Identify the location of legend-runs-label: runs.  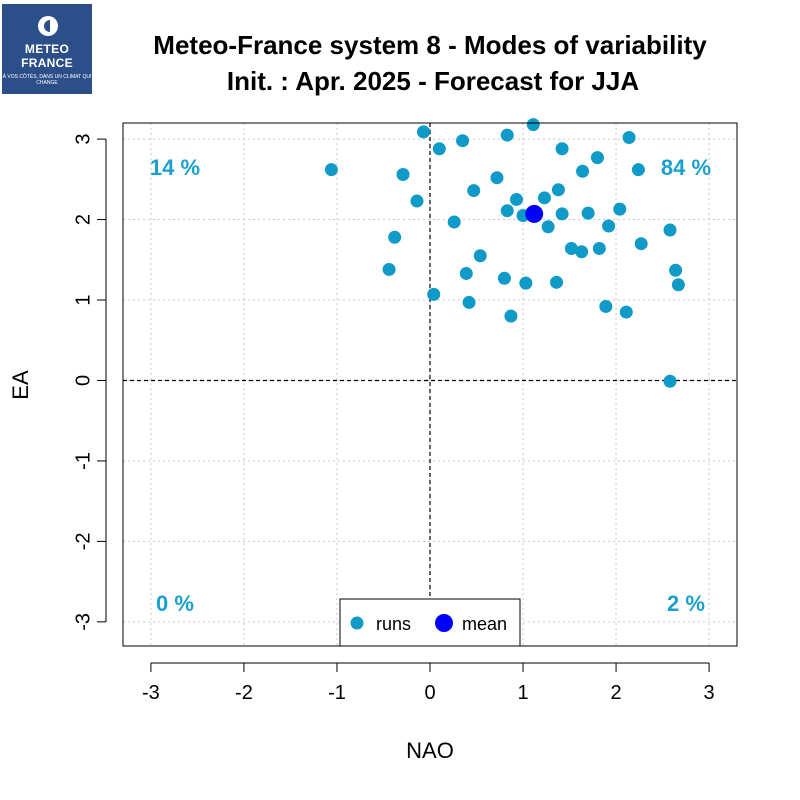
(393, 624).